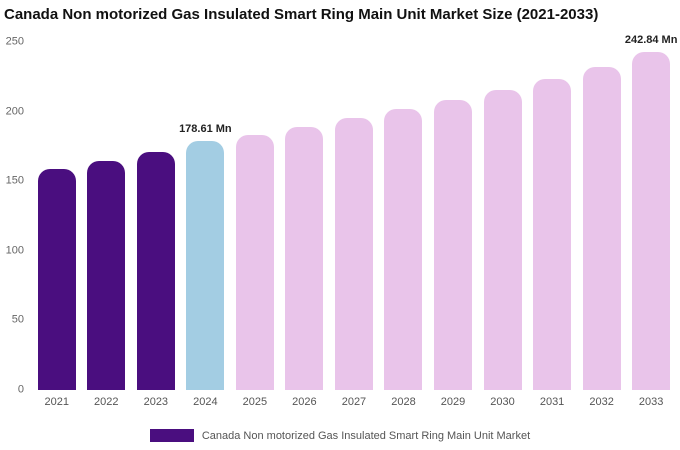  I want to click on x-axis-tick-label: 2022, so click(106, 402).